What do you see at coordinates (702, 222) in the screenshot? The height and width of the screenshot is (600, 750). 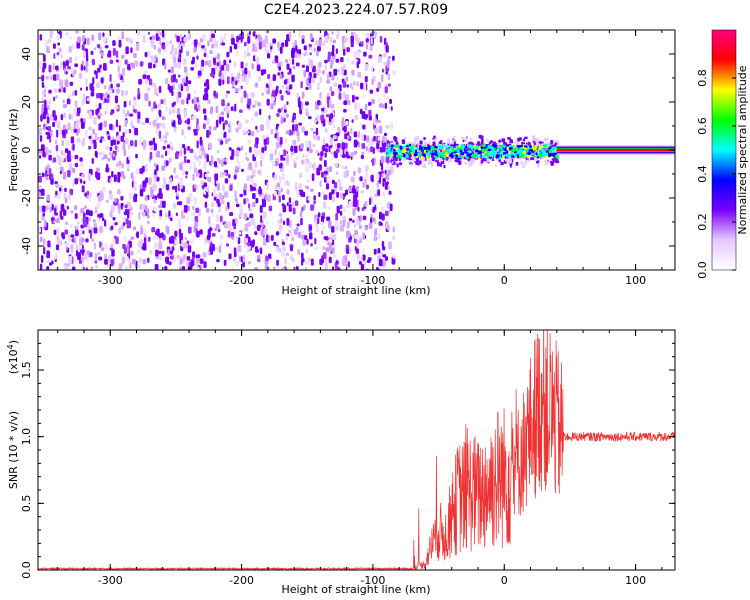 I see `colorbar-tick-label: 0.2` at bounding box center [702, 222].